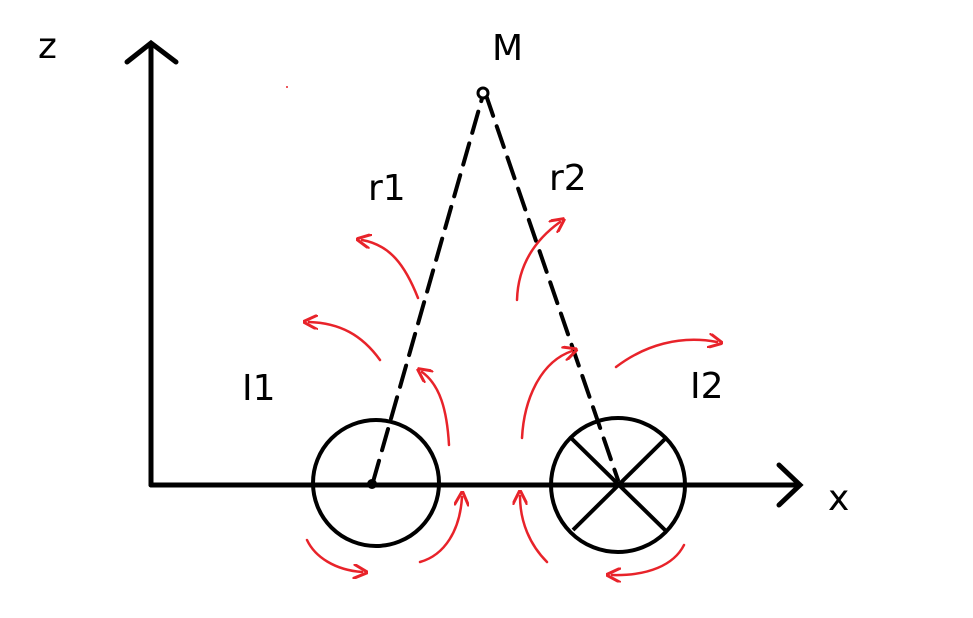  What do you see at coordinates (428, 288) in the screenshot?
I see `r1-dashed-line` at bounding box center [428, 288].